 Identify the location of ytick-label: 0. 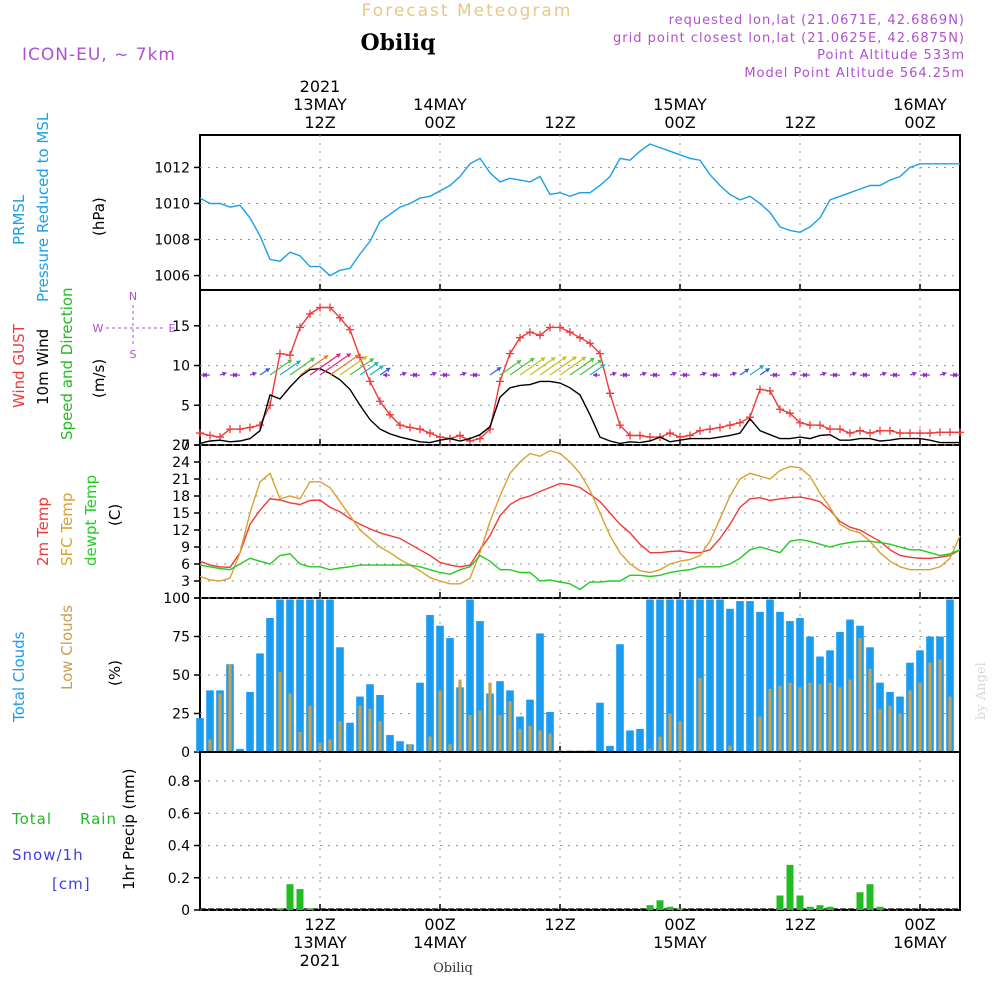
(185, 911).